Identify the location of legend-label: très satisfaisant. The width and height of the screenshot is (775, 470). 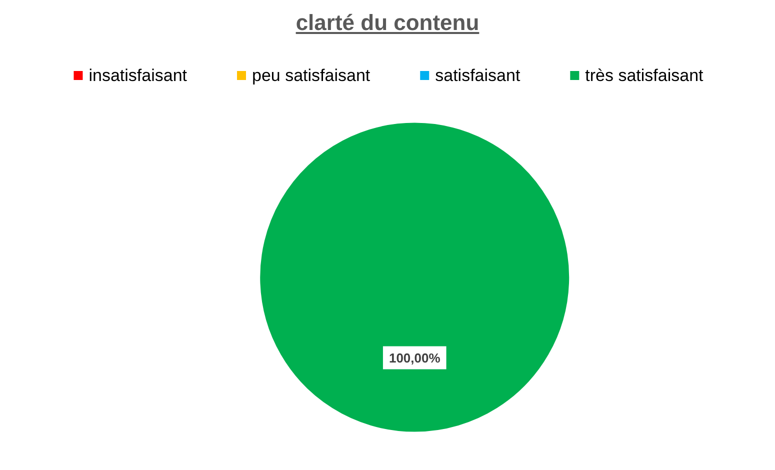
(644, 75).